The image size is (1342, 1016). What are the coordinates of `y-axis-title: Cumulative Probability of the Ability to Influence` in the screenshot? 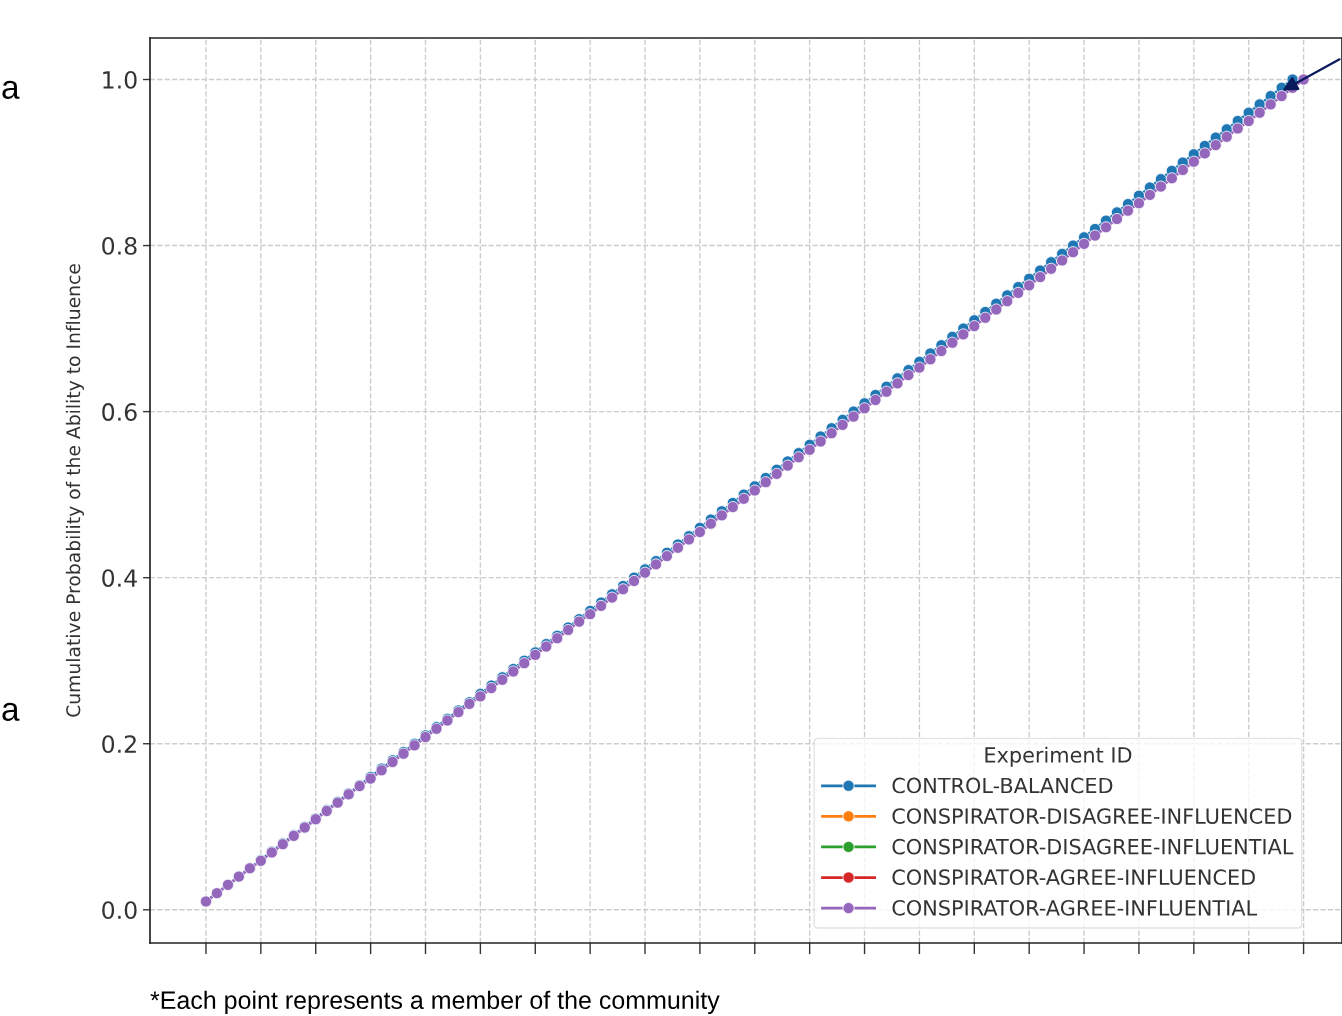 It's located at (74, 490).